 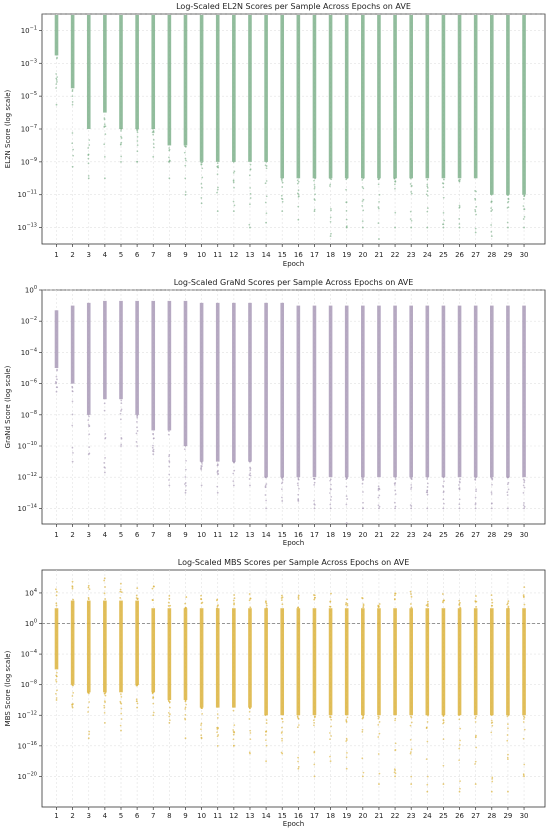 What do you see at coordinates (29, 352) in the screenshot?
I see `y-tick-label: 10−4` at bounding box center [29, 352].